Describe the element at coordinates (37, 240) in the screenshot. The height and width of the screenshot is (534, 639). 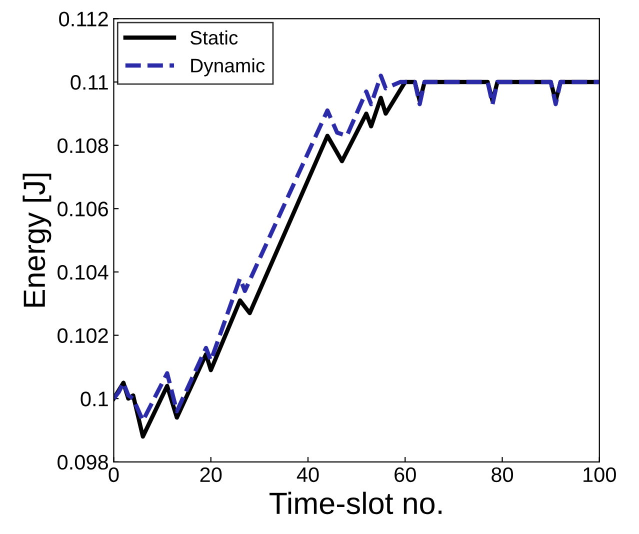
I see `y-axis-title: Energy [J]` at that location.